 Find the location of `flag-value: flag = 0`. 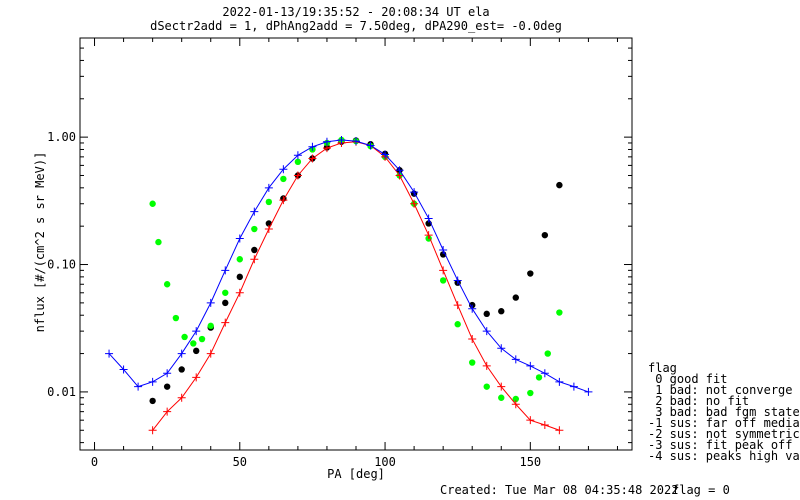

flag-value: flag = 0 is located at coordinates (701, 490).